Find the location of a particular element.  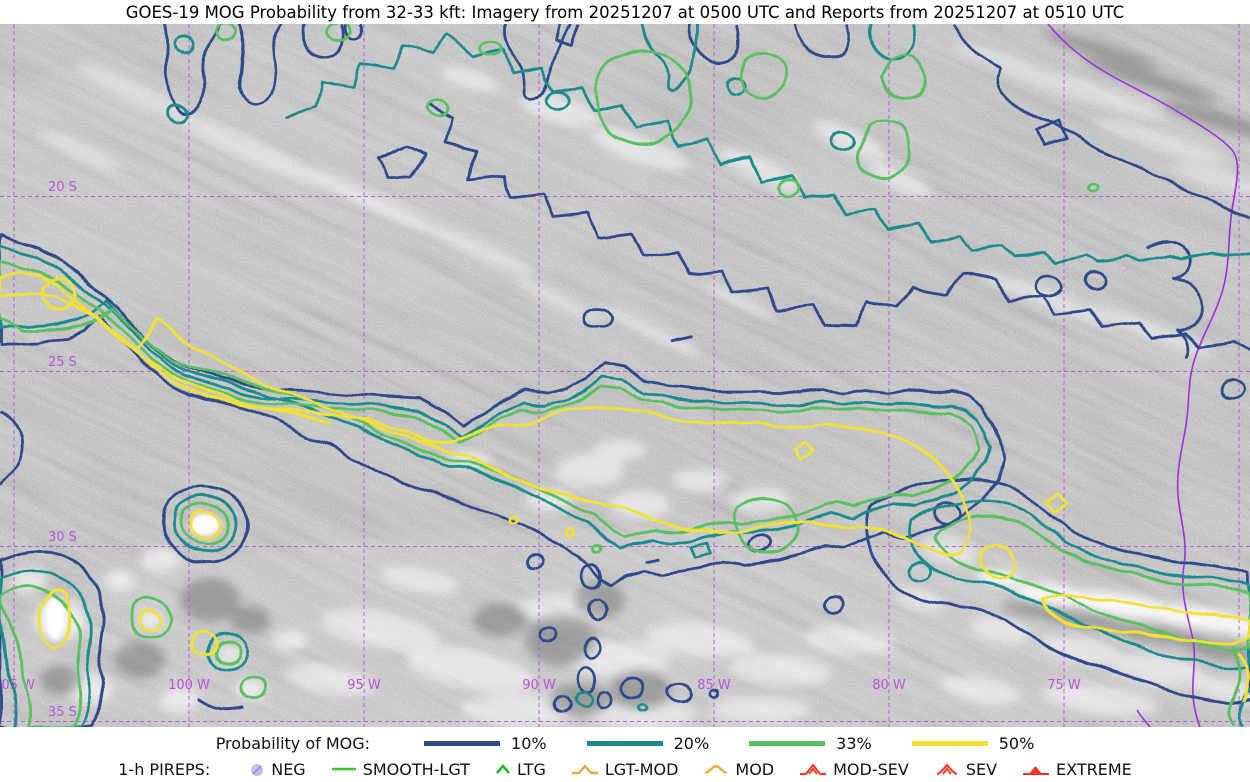

probability-legend-title: Probability of MOG: is located at coordinates (293, 743).